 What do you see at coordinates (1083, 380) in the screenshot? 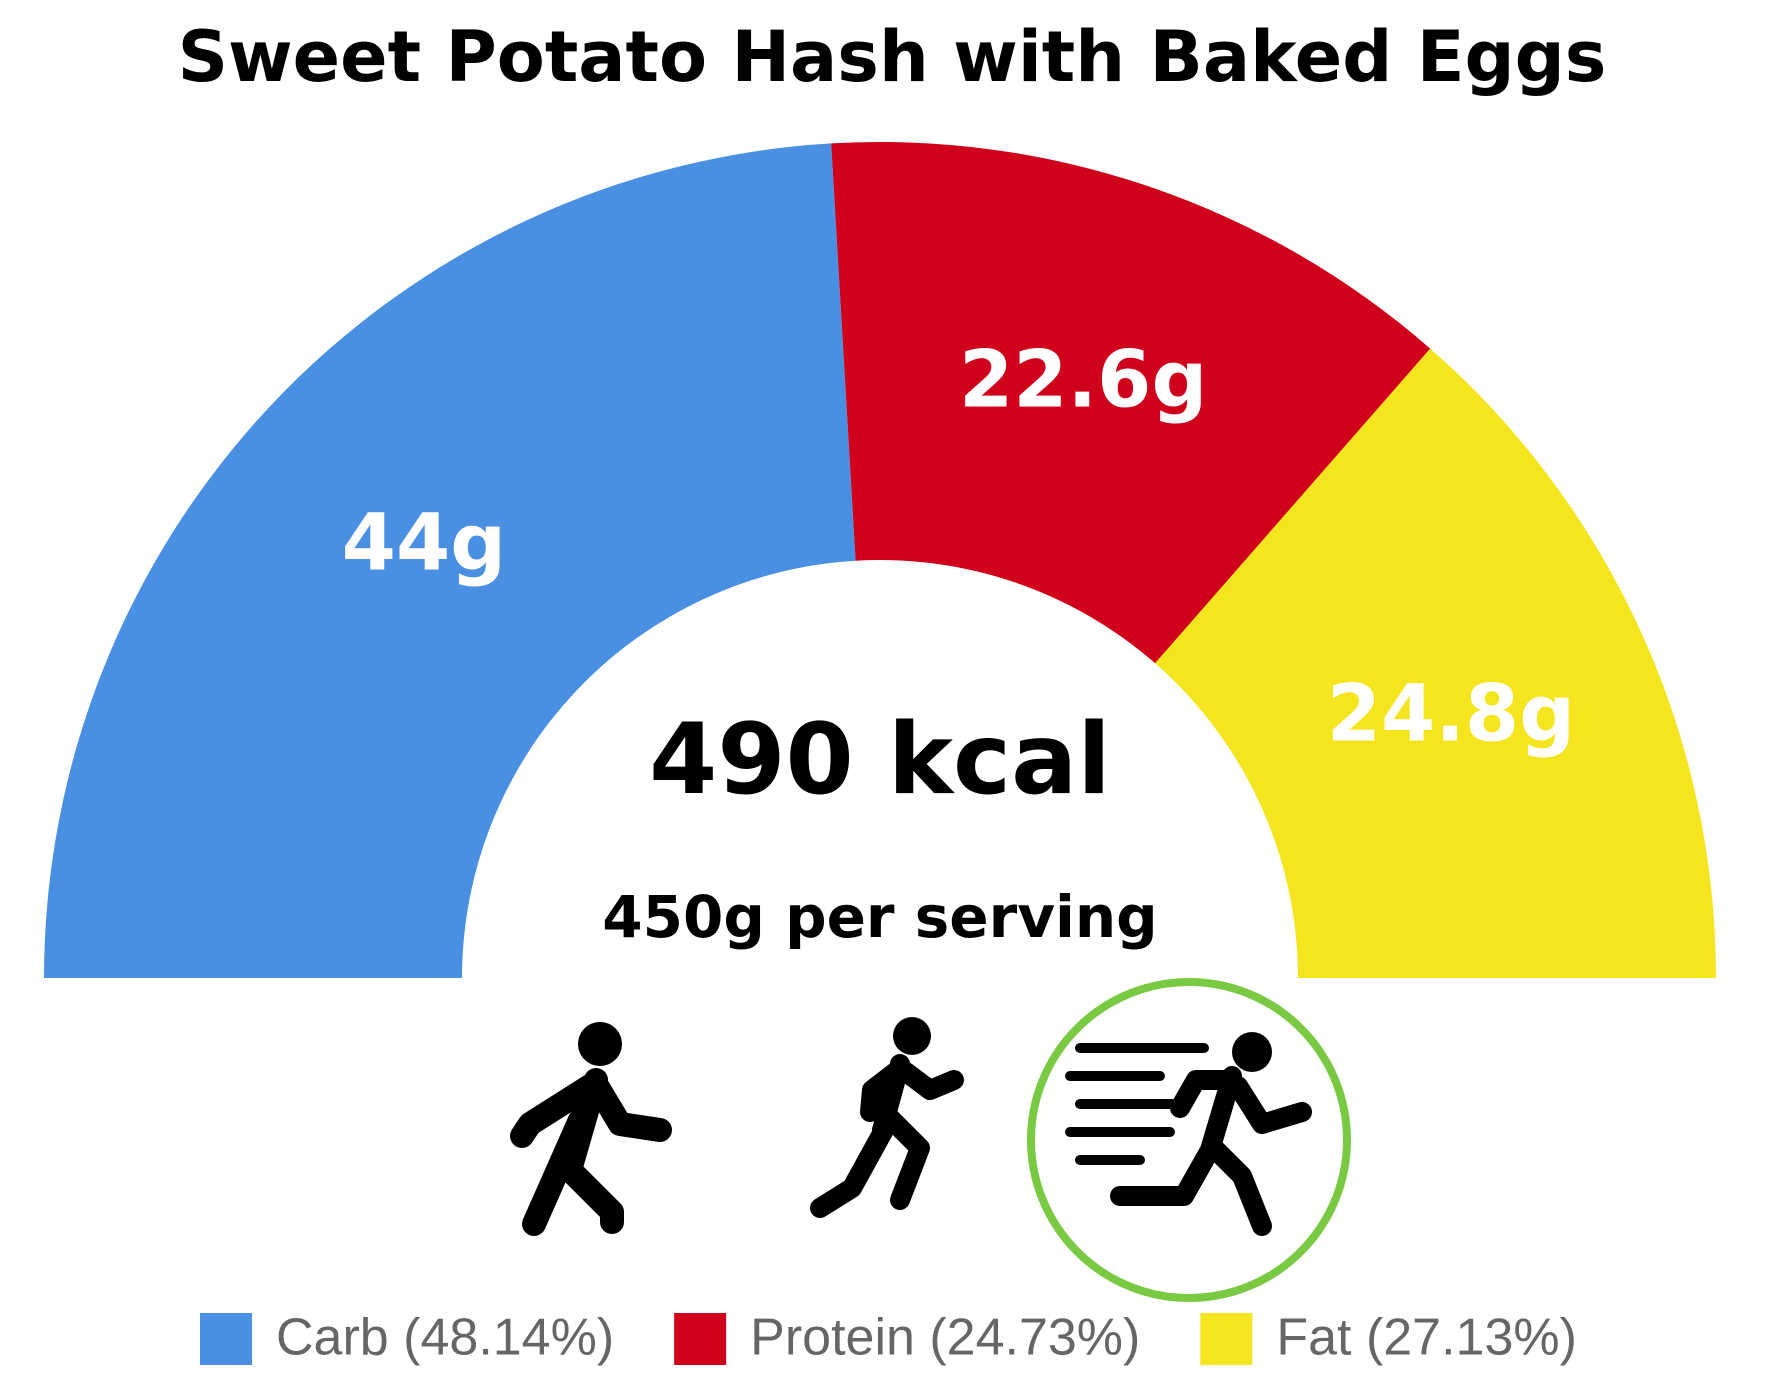
I see `value-label: 22.6g` at bounding box center [1083, 380].